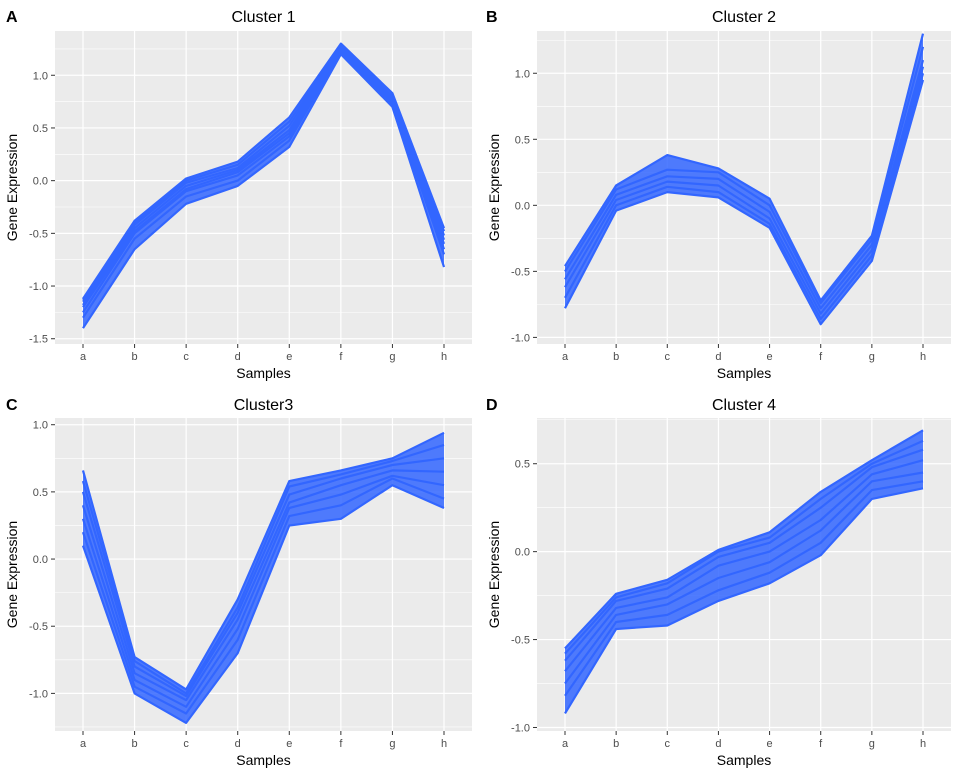  What do you see at coordinates (263, 17) in the screenshot?
I see `chart-title: Cluster 1` at bounding box center [263, 17].